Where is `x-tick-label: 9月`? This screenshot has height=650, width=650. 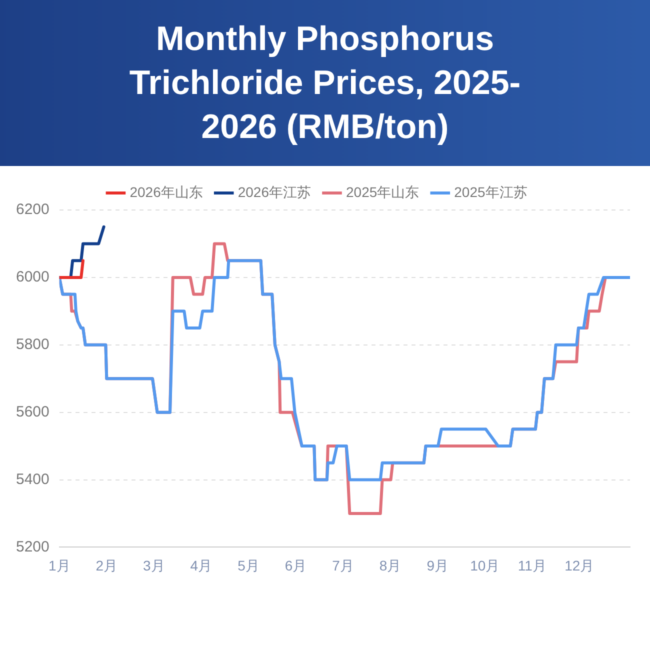
x-tick-label: 9月 is located at coordinates (437, 565).